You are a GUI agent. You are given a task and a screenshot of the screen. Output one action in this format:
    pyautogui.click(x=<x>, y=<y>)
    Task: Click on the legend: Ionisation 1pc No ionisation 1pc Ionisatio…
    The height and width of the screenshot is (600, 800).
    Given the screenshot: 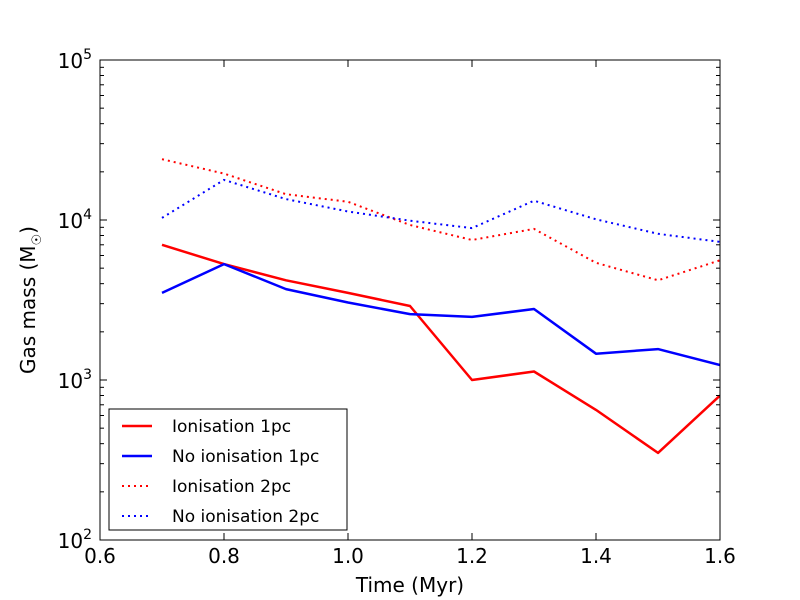 What is the action you would take?
    pyautogui.click(x=228, y=469)
    